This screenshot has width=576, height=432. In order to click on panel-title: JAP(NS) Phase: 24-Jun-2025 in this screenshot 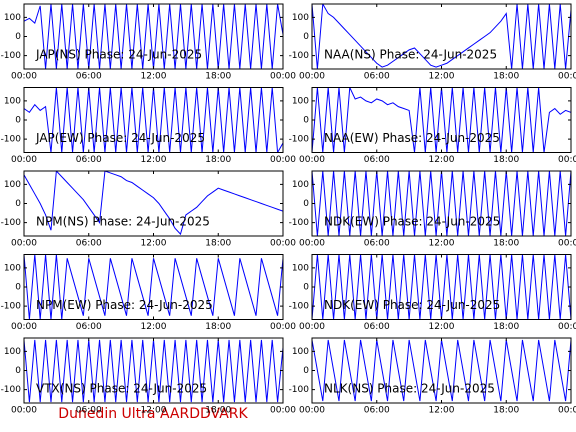, I will do `click(118, 55)`.